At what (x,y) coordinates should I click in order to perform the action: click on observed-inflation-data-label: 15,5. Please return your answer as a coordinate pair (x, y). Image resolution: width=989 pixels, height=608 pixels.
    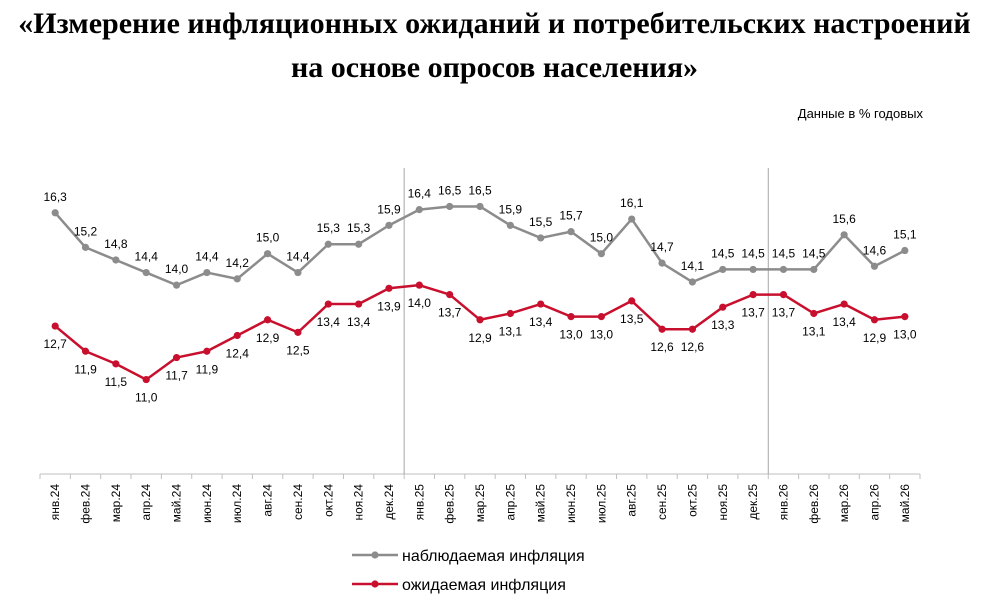
    Looking at the image, I should click on (541, 222).